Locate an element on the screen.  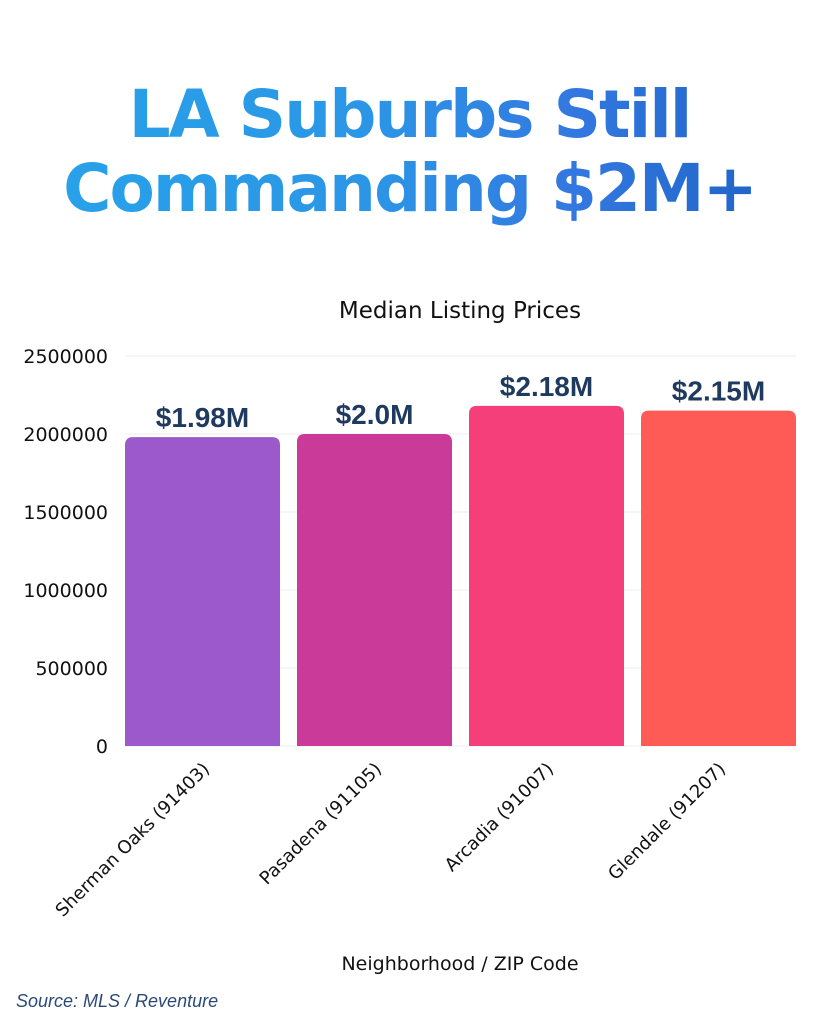
source-note: Source: MLS / Reventure is located at coordinates (117, 1001).